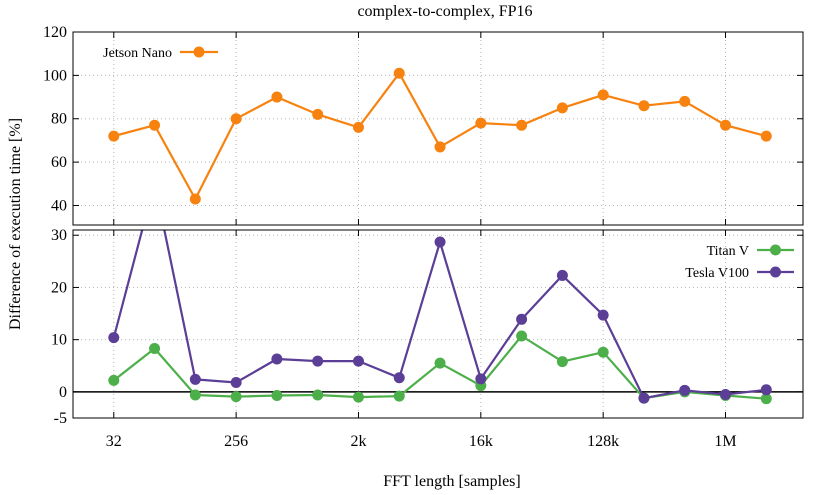 This screenshot has height=495, width=830. I want to click on legend: Jetson Nano, so click(160, 53).